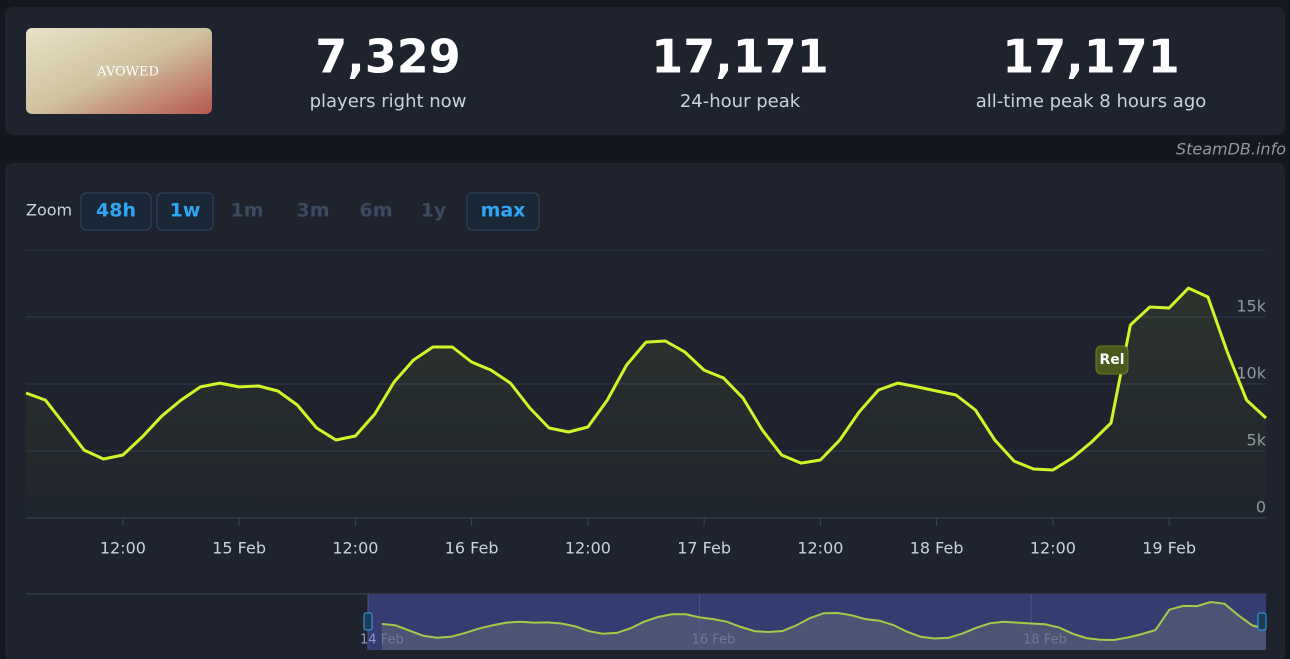 The height and width of the screenshot is (659, 1290). What do you see at coordinates (127, 72) in the screenshot?
I see `game-logo: AVOWED` at bounding box center [127, 72].